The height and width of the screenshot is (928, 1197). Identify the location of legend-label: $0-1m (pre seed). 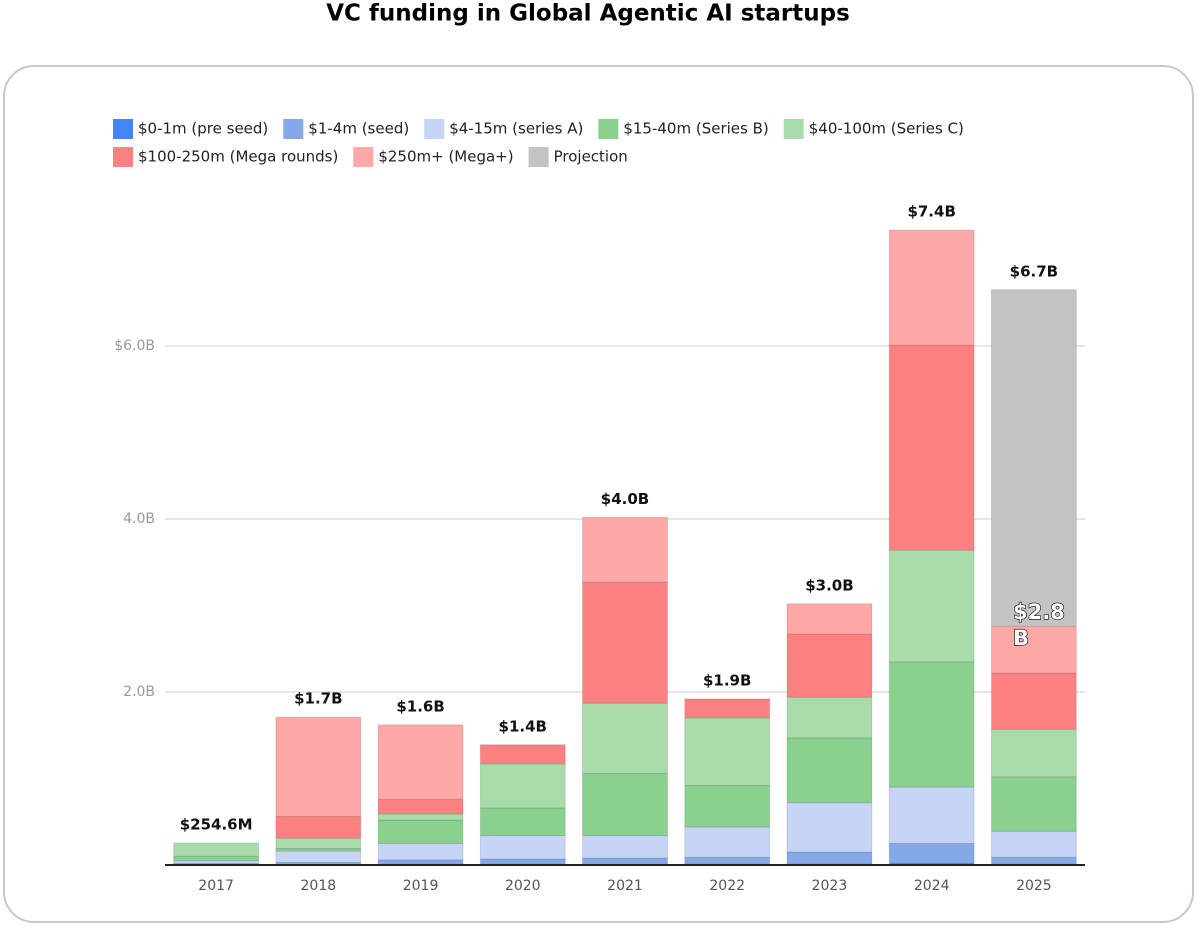
(203, 129).